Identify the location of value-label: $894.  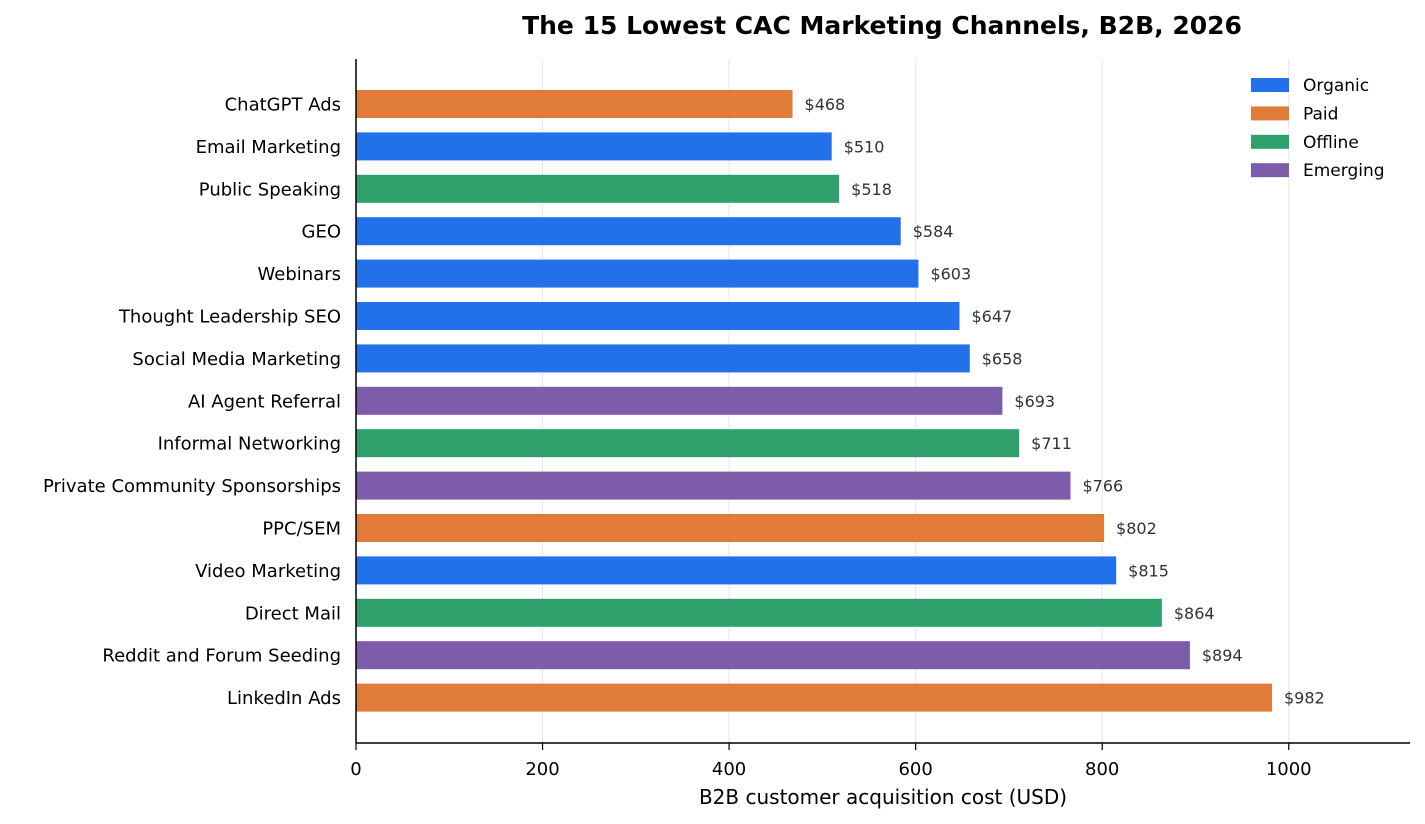
(1222, 655).